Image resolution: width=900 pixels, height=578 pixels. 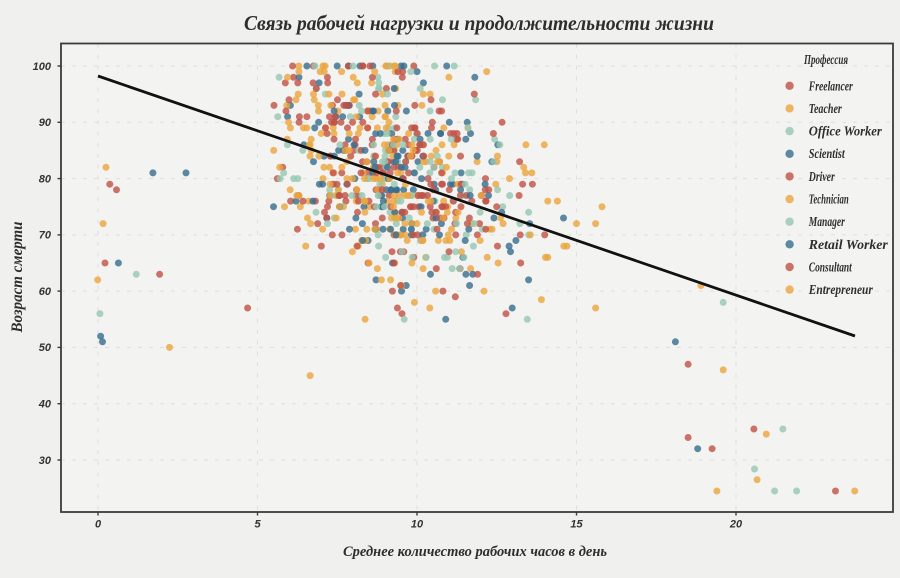 What do you see at coordinates (417, 525) in the screenshot?
I see `svg-text: 10` at bounding box center [417, 525].